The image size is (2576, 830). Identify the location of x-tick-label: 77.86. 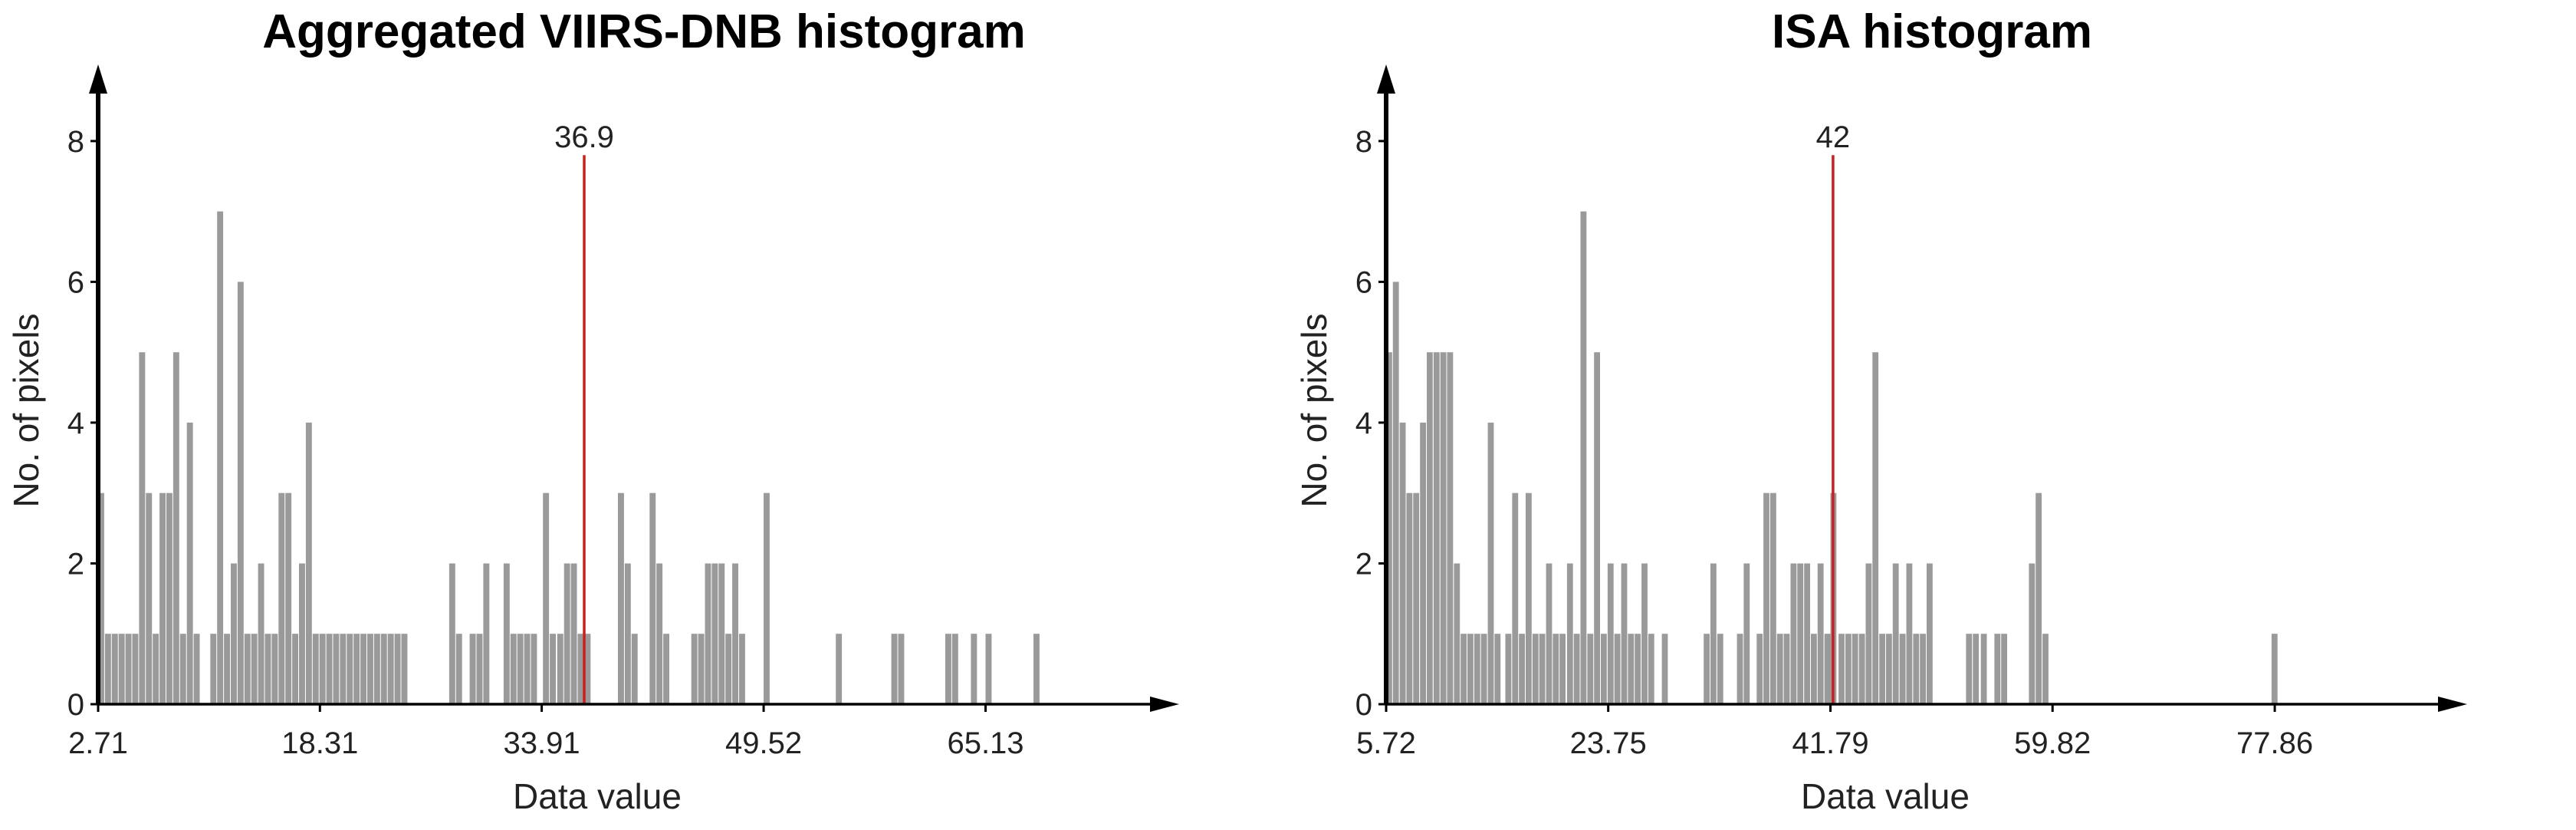
(2274, 743).